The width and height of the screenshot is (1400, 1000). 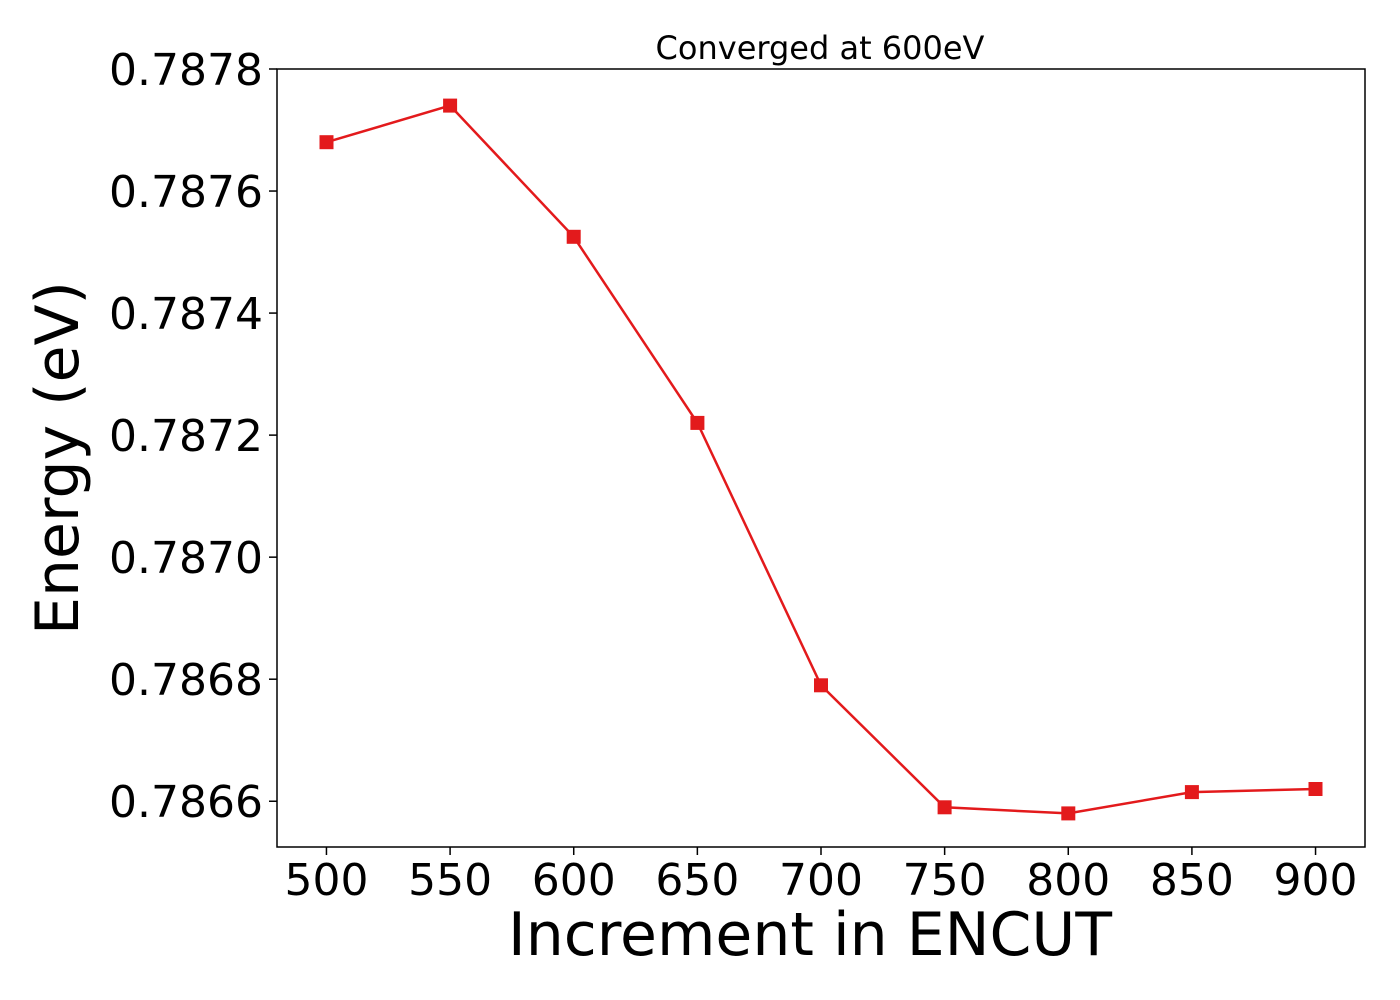 I want to click on x-axis: 500 550 600 650 700 750 800 850 900, so click(x=821, y=876).